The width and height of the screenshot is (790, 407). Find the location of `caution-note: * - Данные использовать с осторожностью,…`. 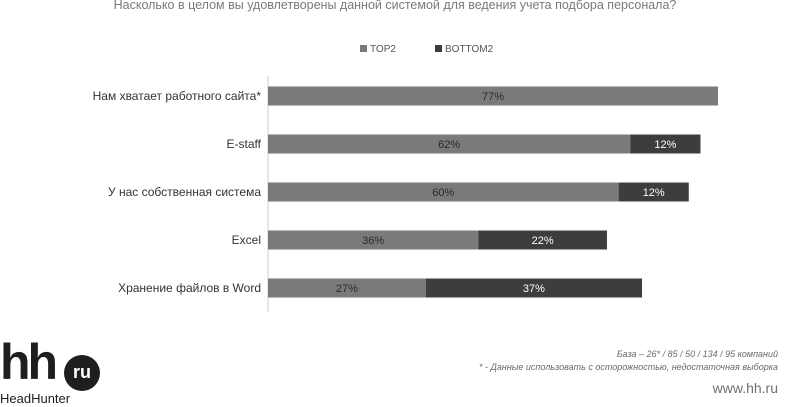

caution-note: * - Данные использовать с осторожностью,… is located at coordinates (628, 367).